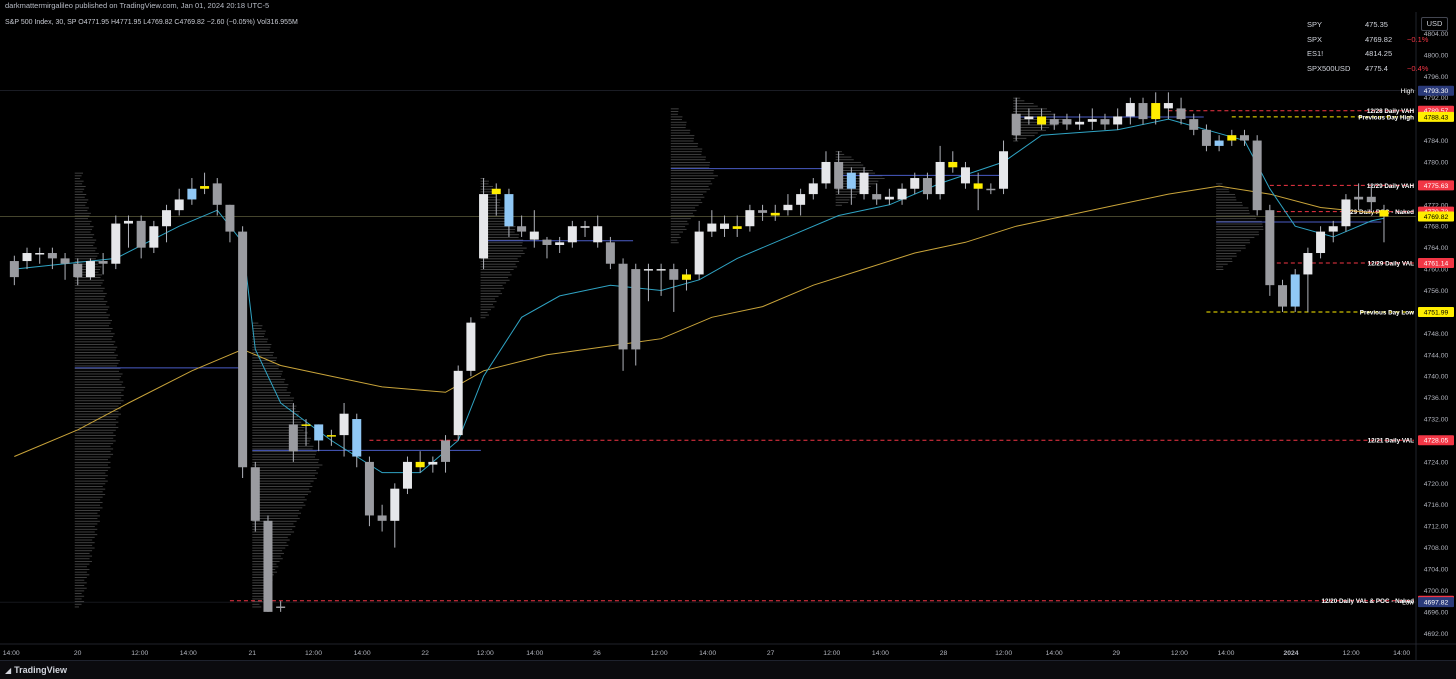 The image size is (1456, 679). Describe the element at coordinates (771, 653) in the screenshot. I see `time-tick-label: 27` at that location.